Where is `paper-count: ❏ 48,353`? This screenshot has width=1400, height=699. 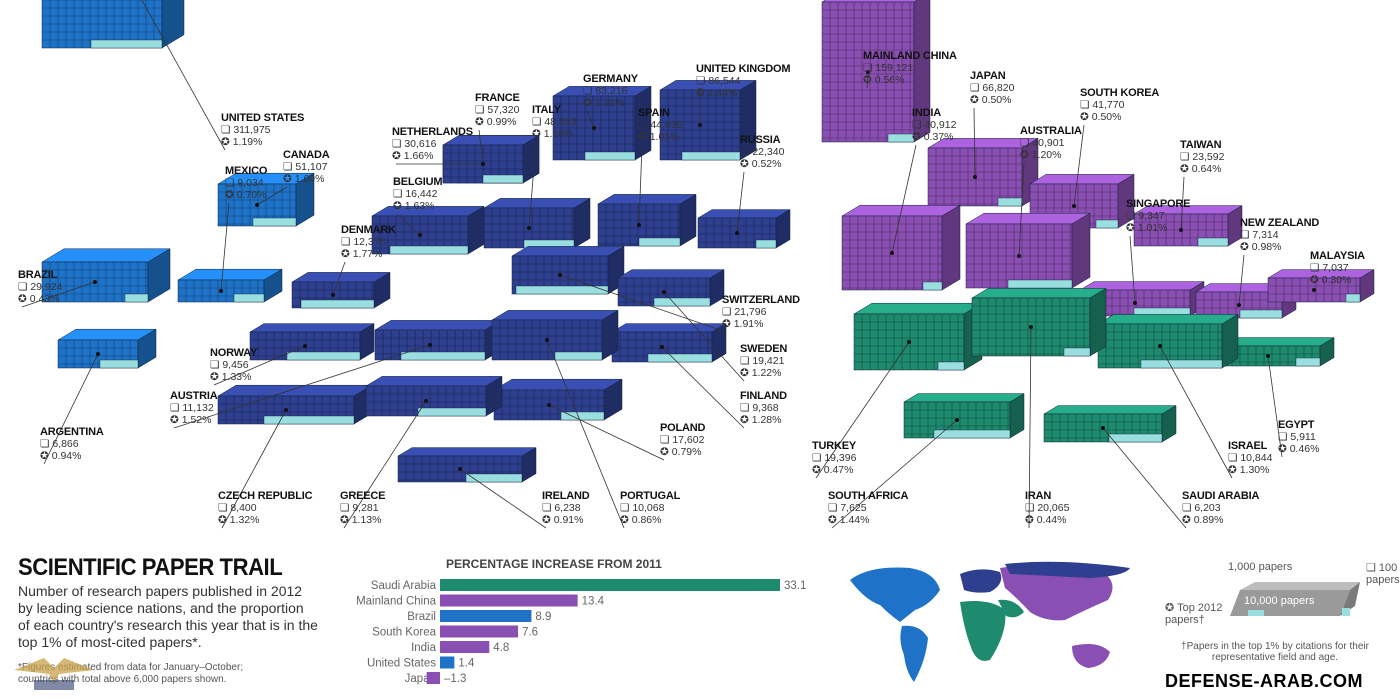
paper-count: ❏ 48,353 is located at coordinates (554, 122).